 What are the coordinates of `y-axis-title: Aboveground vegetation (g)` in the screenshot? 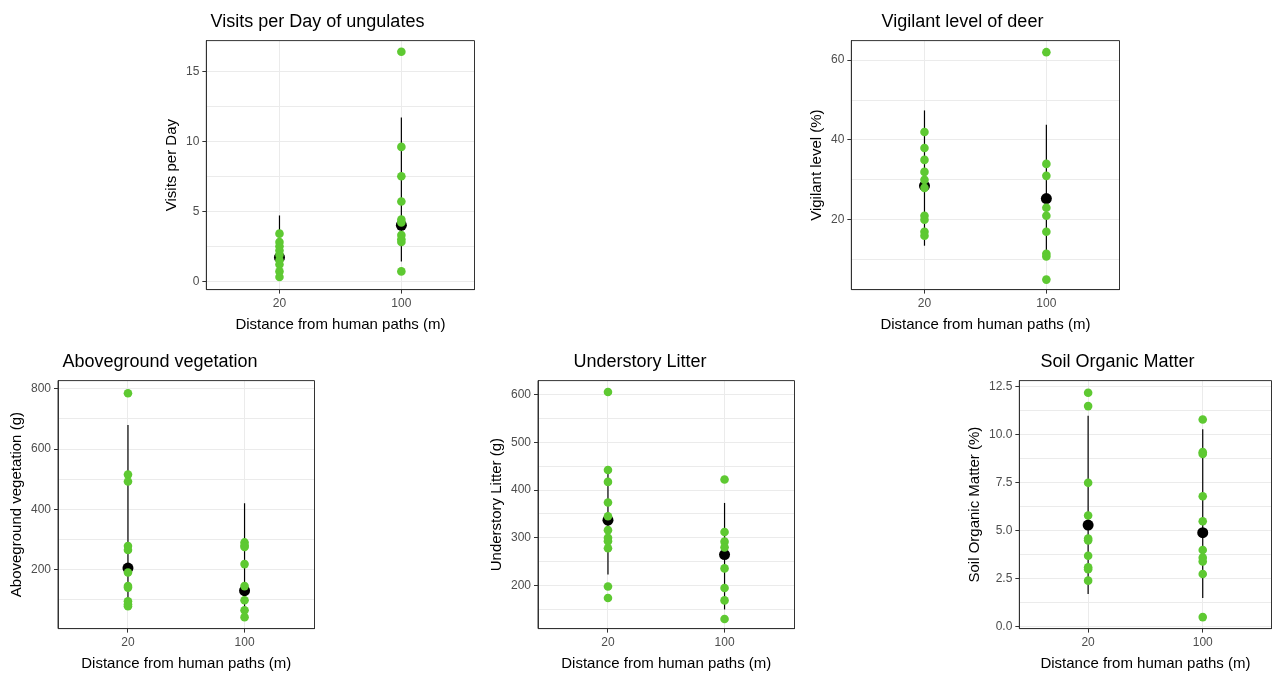 It's located at (16, 505).